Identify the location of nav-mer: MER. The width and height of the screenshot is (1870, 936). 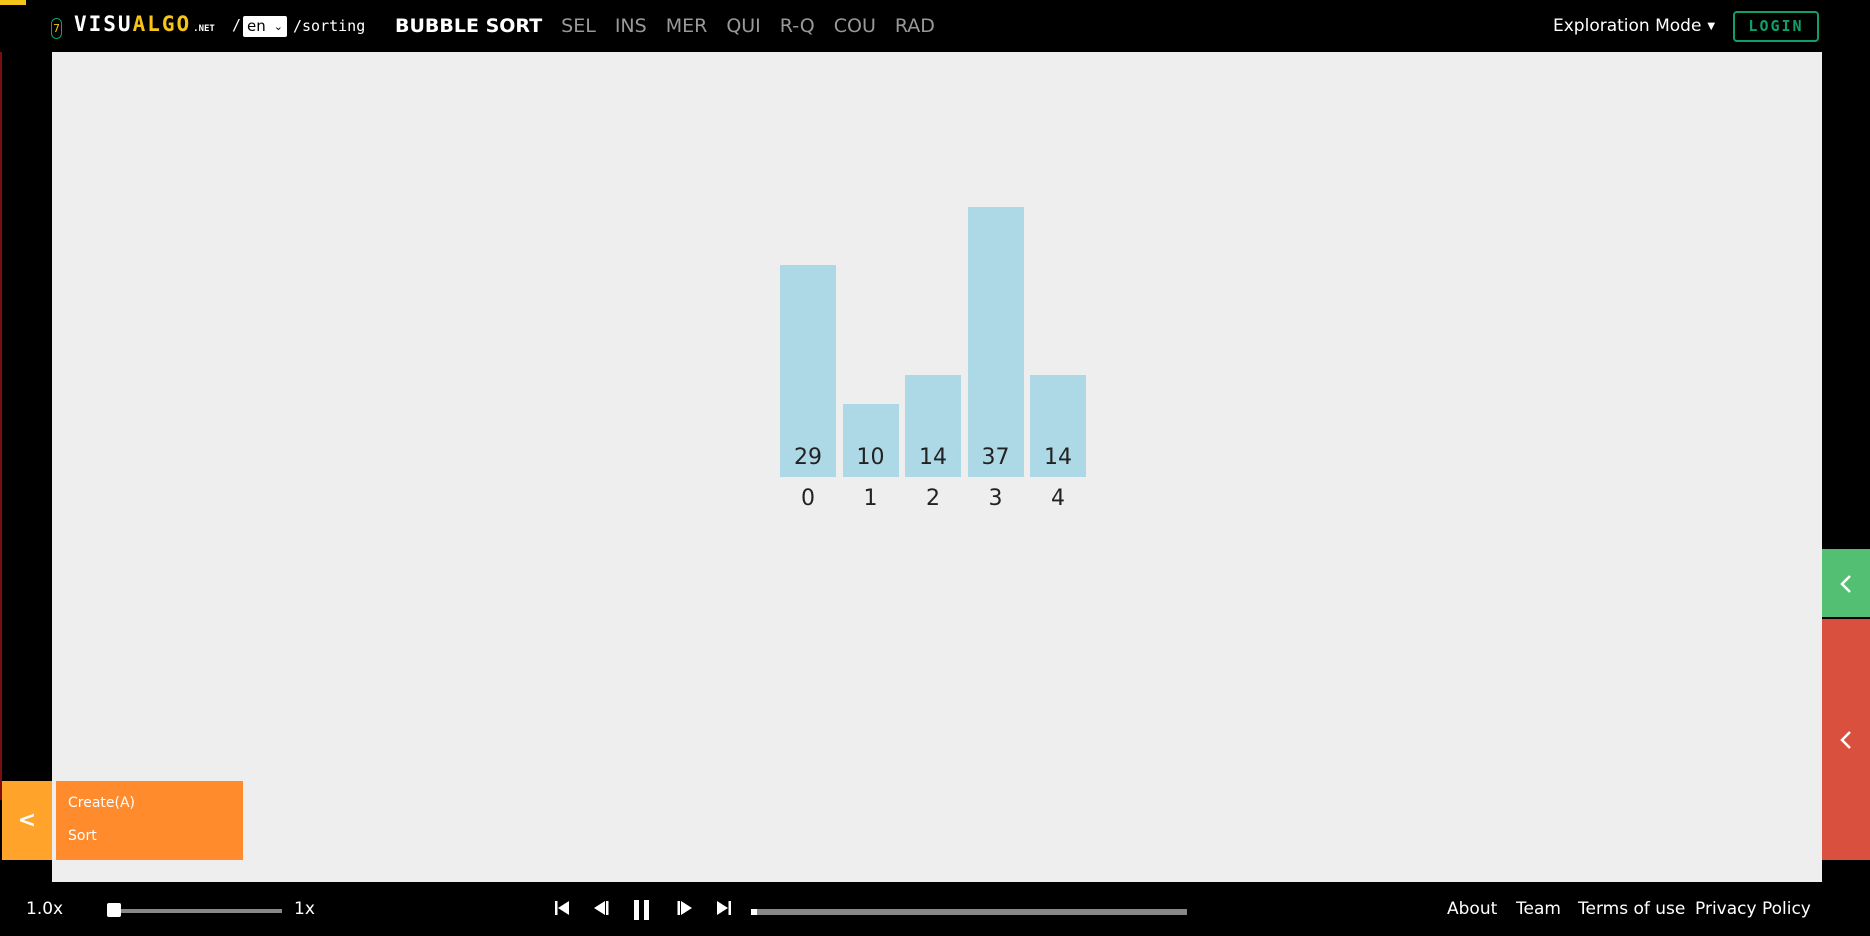
(686, 26).